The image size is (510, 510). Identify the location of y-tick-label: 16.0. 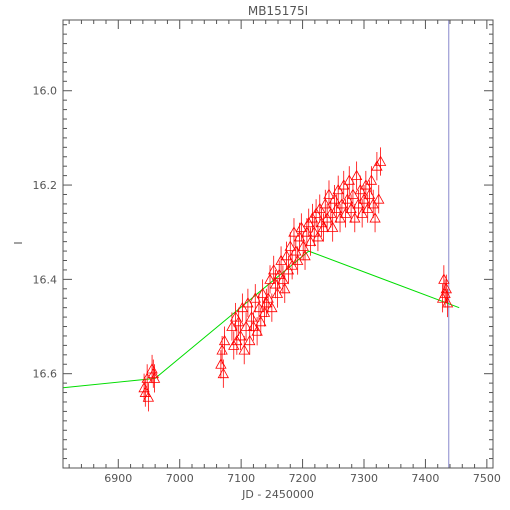
(45, 91).